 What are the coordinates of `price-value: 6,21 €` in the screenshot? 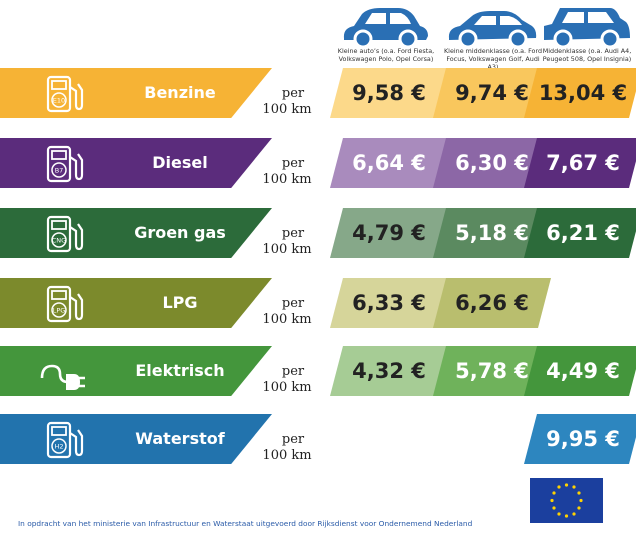 It's located at (583, 233).